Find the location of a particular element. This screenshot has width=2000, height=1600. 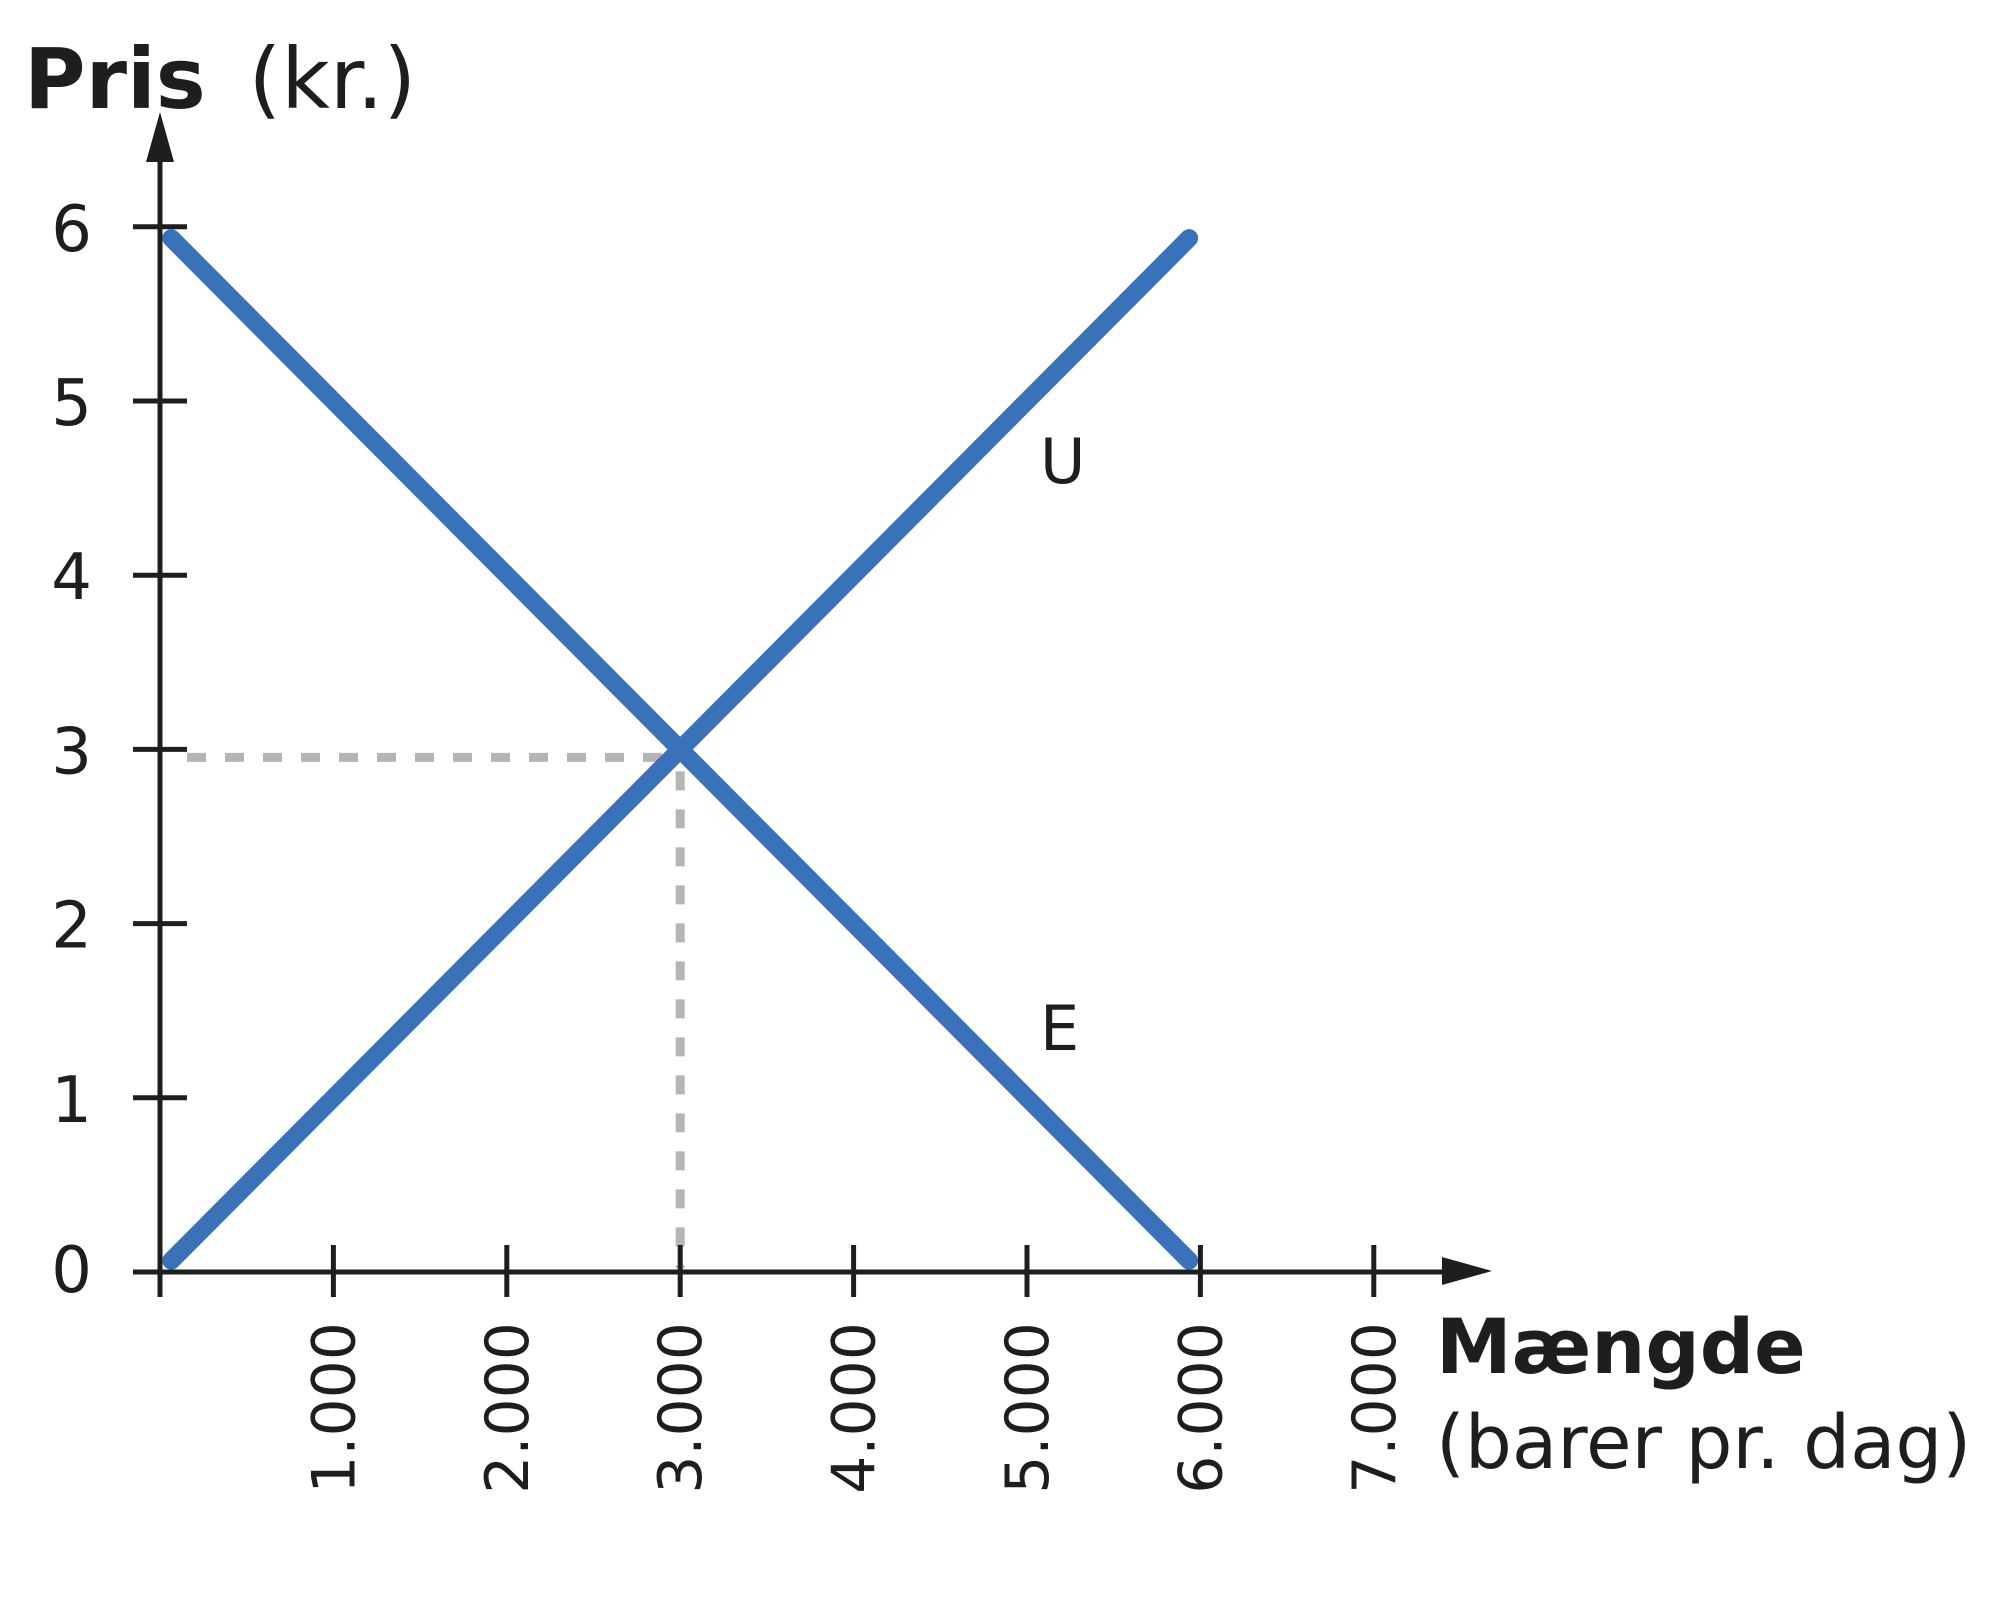

y-tick-label: 0 is located at coordinates (71, 1271).